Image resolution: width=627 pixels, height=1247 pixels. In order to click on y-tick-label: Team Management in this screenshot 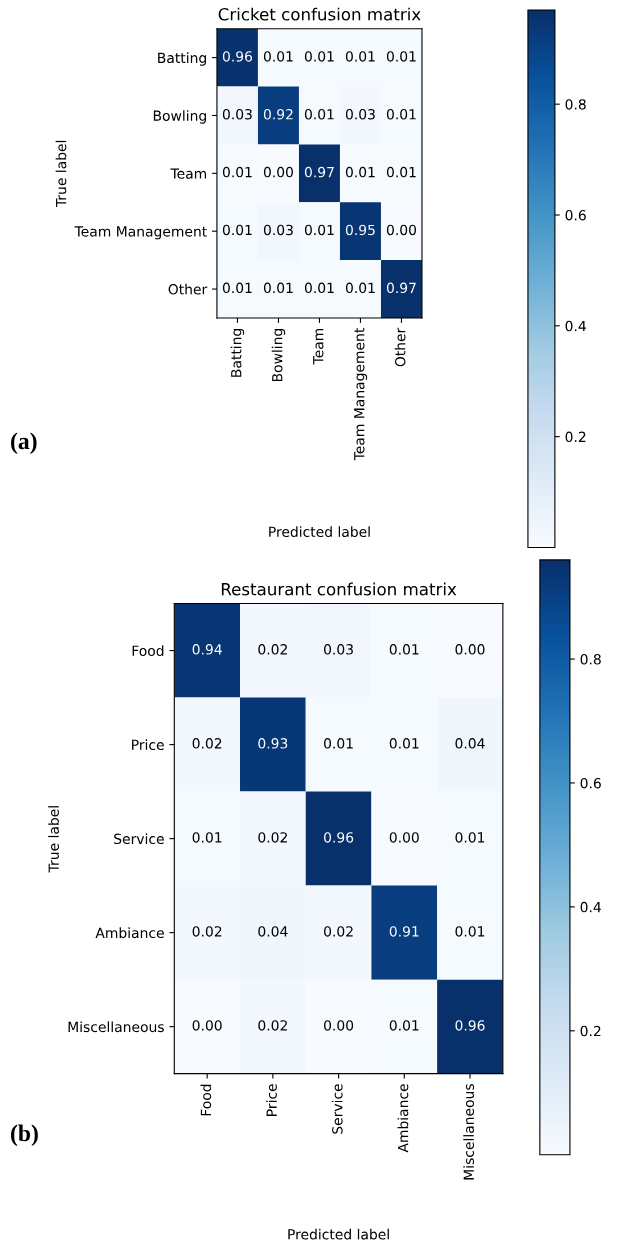, I will do `click(140, 233)`.